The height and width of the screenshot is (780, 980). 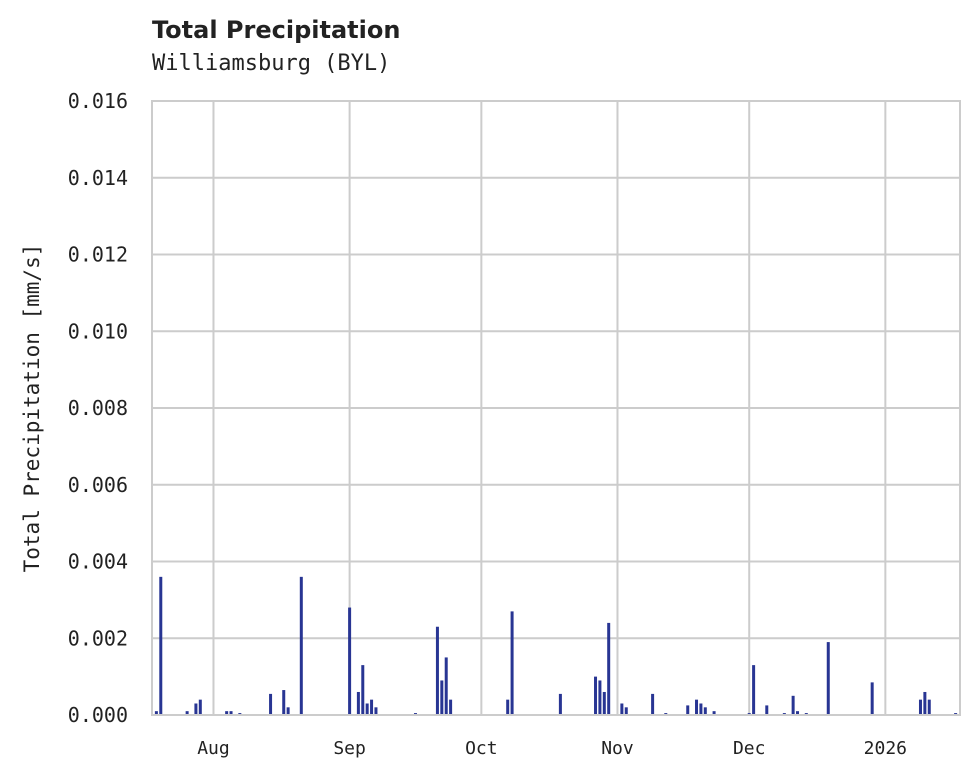 I want to click on x-tick-label: 2026, so click(x=885, y=748).